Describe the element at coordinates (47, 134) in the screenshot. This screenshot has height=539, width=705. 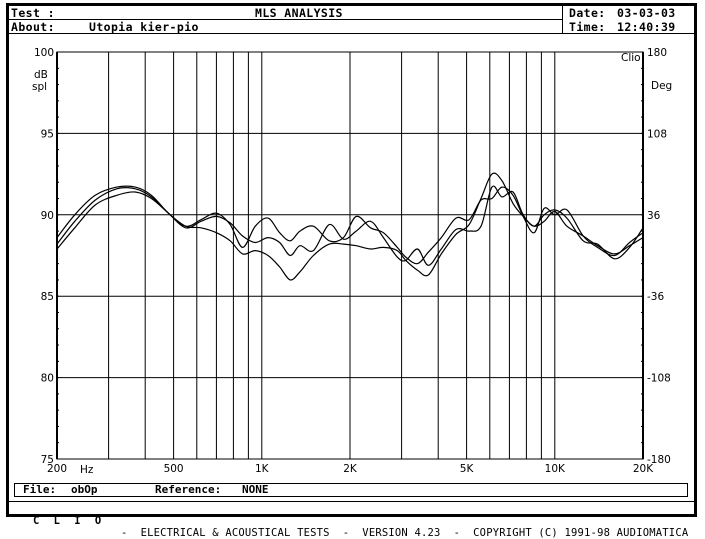
I see `y-tick-label: 95` at that location.